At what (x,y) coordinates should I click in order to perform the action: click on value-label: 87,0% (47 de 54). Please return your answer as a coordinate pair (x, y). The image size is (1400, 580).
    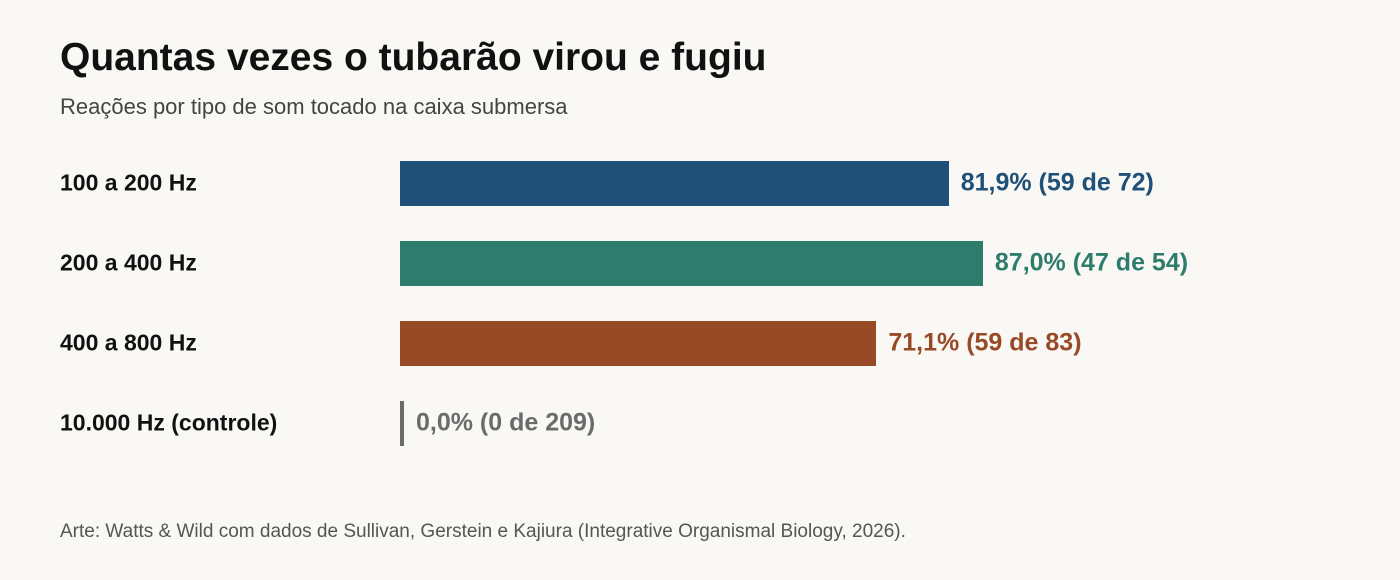
    Looking at the image, I should click on (1091, 262).